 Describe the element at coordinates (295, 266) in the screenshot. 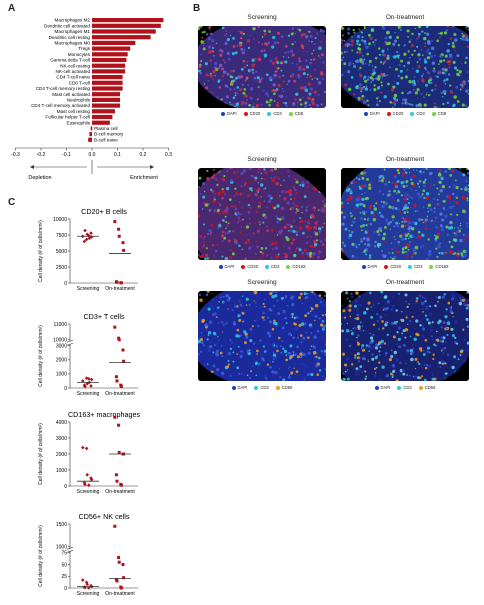

I see `legend-item: CD163` at that location.